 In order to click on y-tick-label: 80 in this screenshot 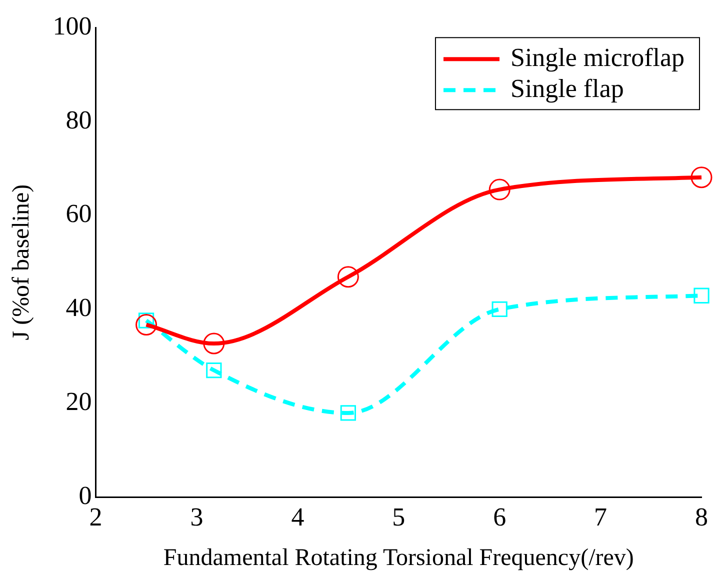, I will do `click(79, 119)`.